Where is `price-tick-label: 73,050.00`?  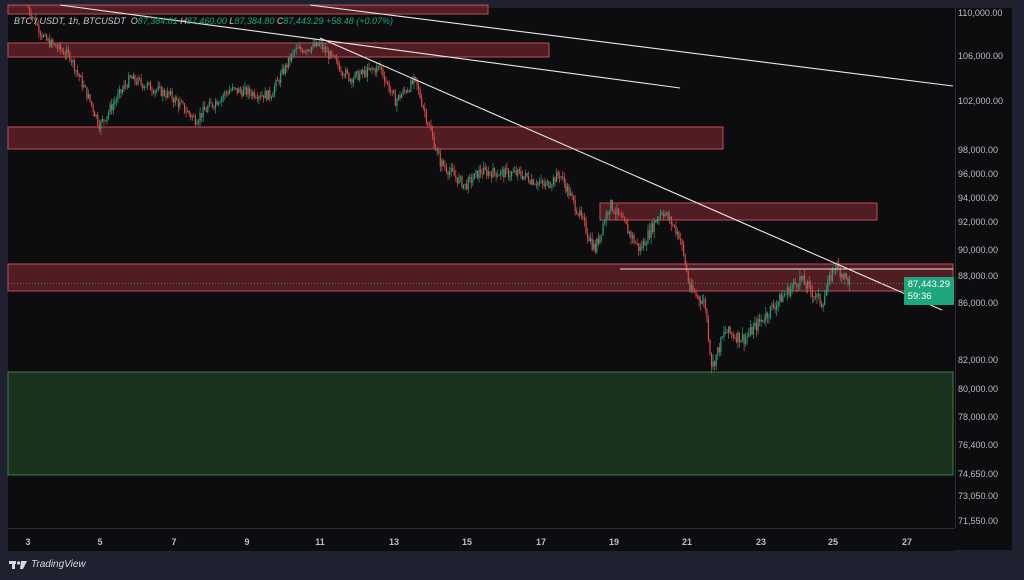 price-tick-label: 73,050.00 is located at coordinates (978, 496).